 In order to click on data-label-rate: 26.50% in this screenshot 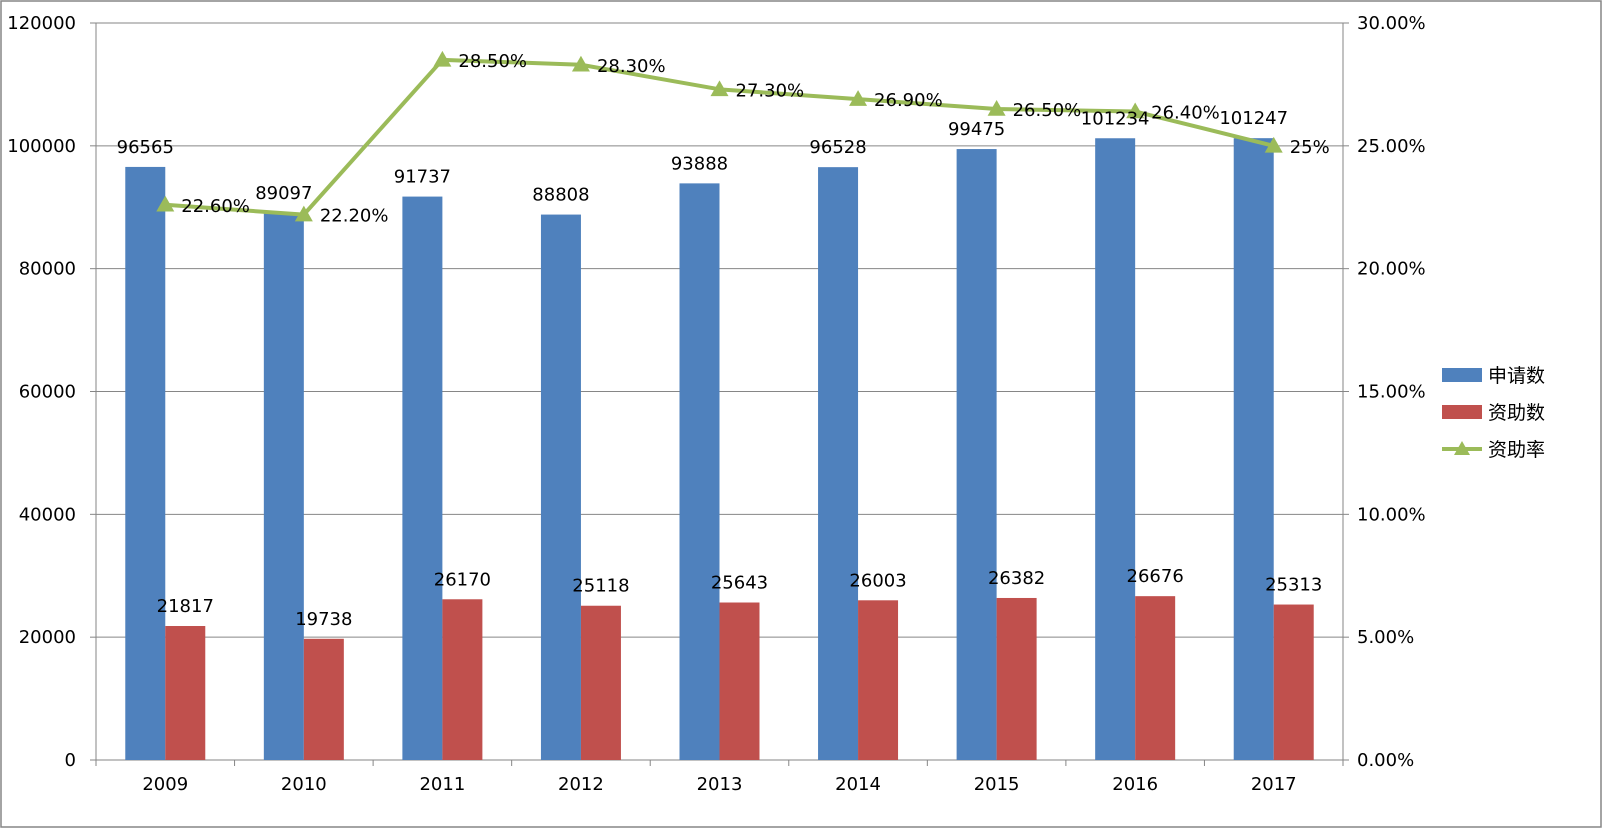, I will do `click(1047, 110)`.